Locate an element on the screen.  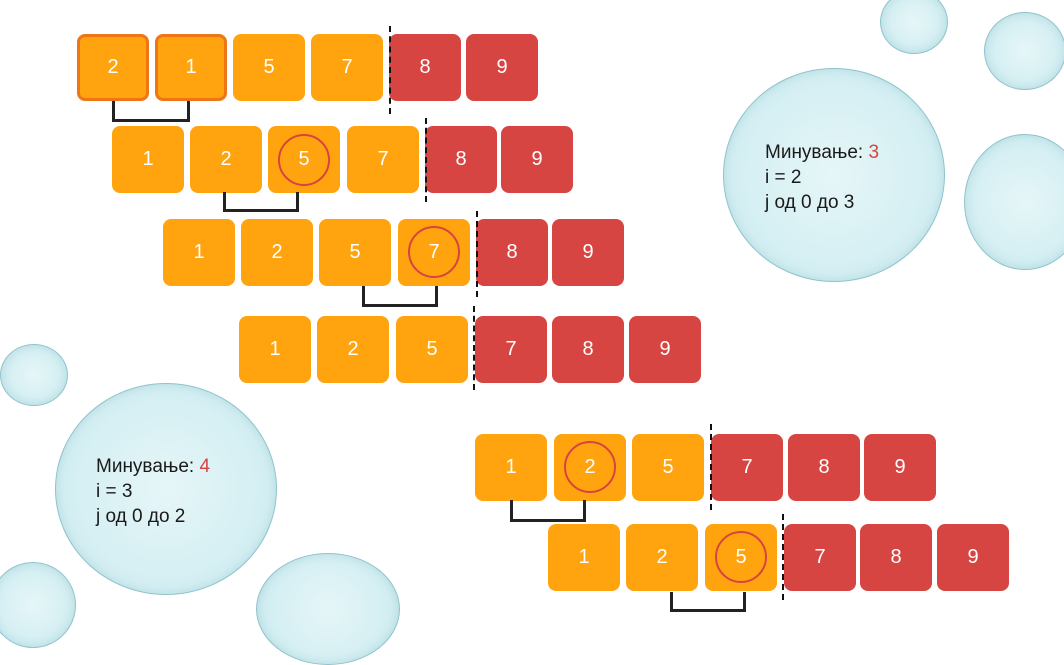
pass-number: 4 is located at coordinates (205, 466).